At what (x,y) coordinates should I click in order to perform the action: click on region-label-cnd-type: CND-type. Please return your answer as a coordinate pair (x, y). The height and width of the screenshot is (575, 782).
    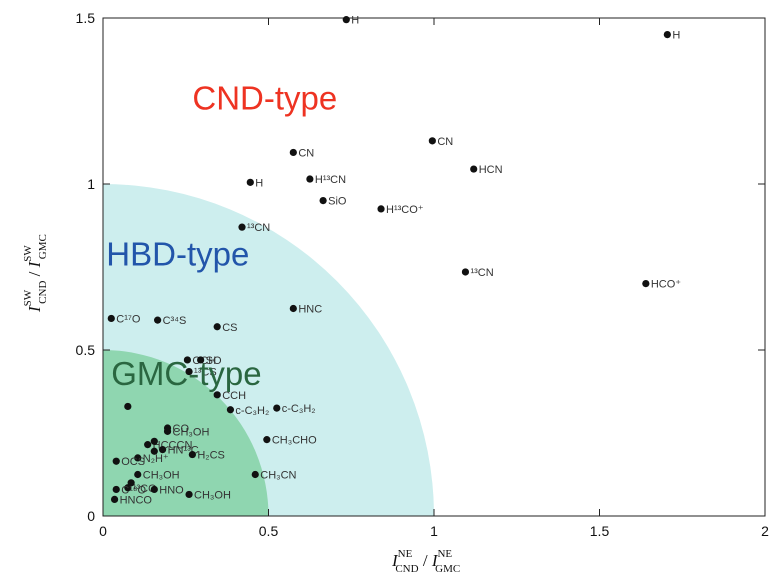
    Looking at the image, I should click on (264, 97).